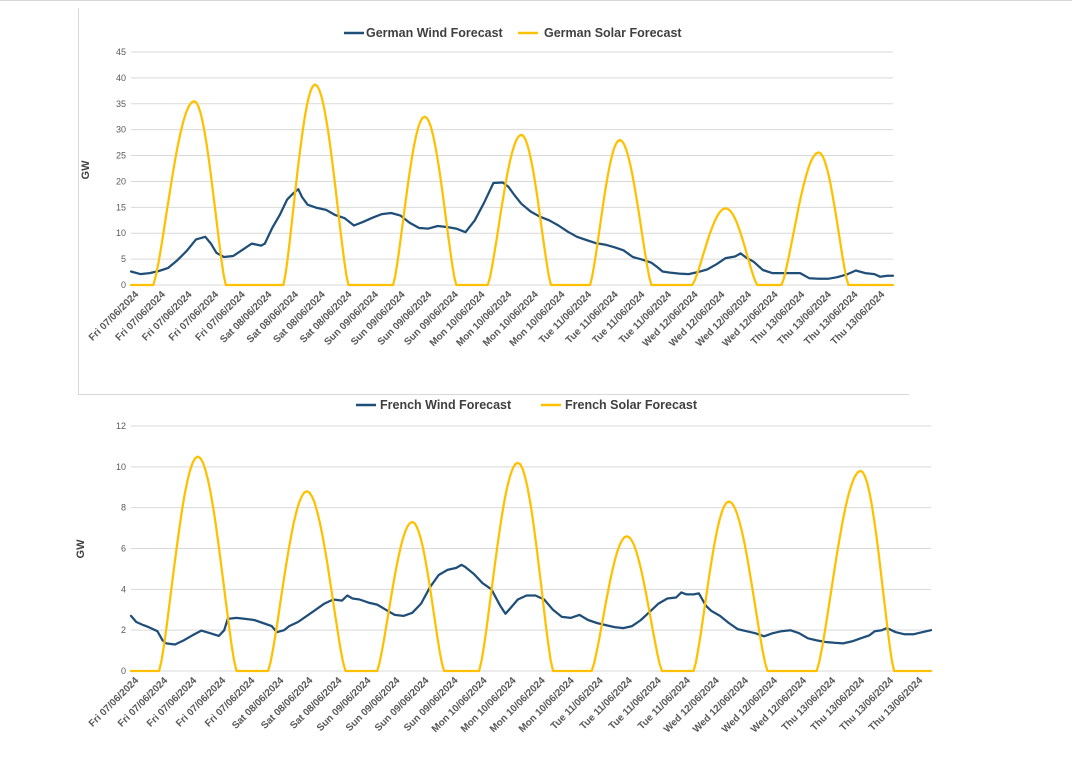  I want to click on y-tick-label: 20, so click(121, 181).